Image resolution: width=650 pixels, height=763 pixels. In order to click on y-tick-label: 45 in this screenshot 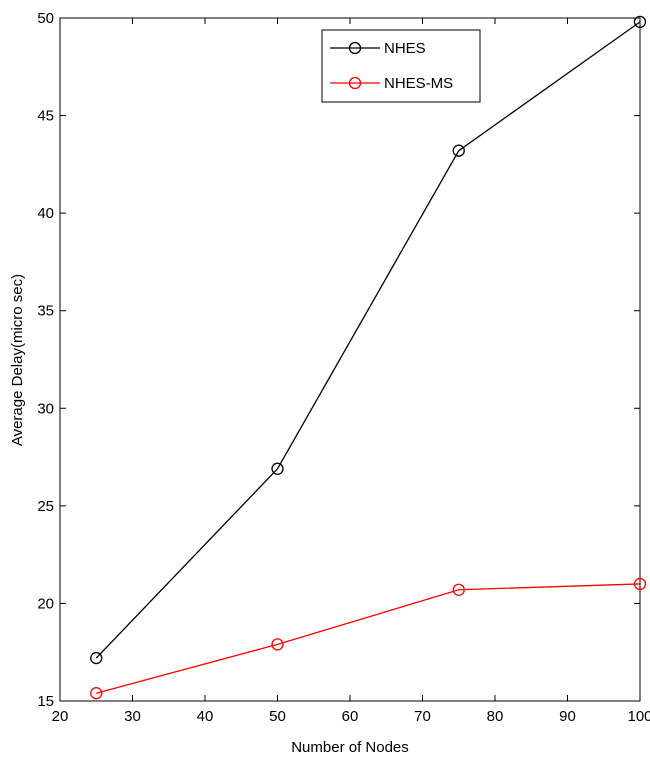, I will do `click(45, 116)`.